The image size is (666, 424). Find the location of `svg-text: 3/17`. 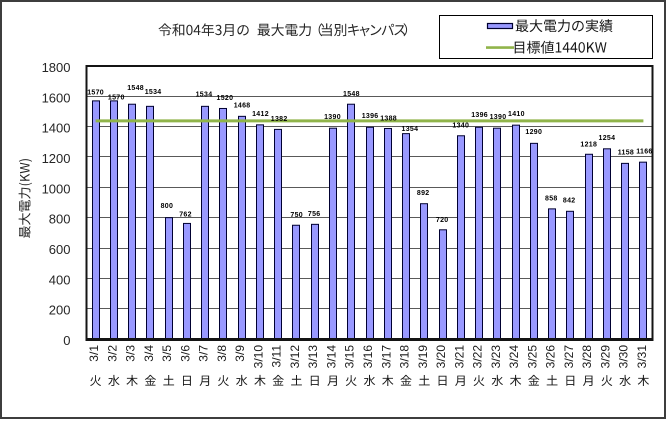

svg-text: 3/17 is located at coordinates (386, 357).